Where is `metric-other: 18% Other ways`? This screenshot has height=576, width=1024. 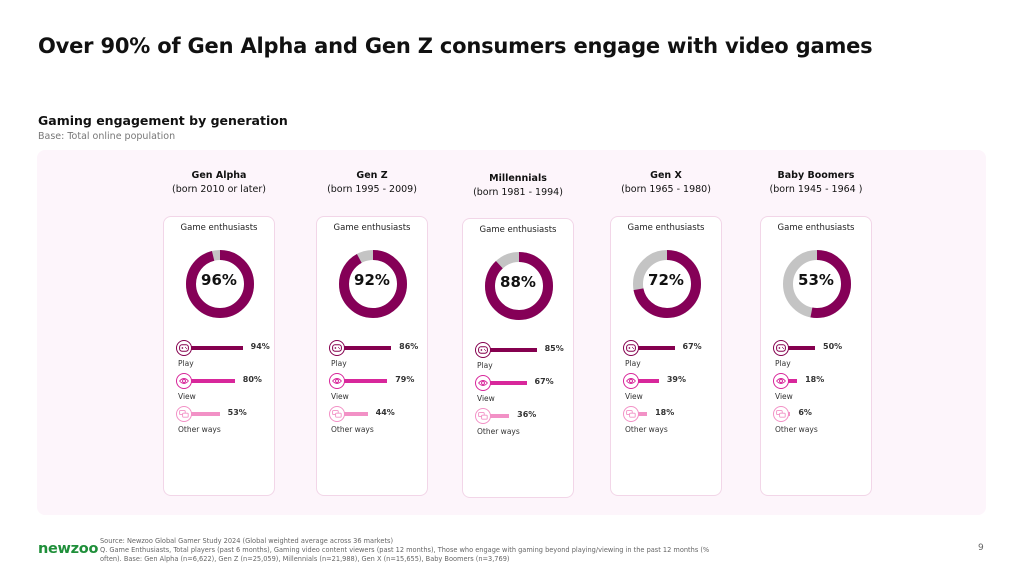 metric-other: 18% Other ways is located at coordinates (673, 421).